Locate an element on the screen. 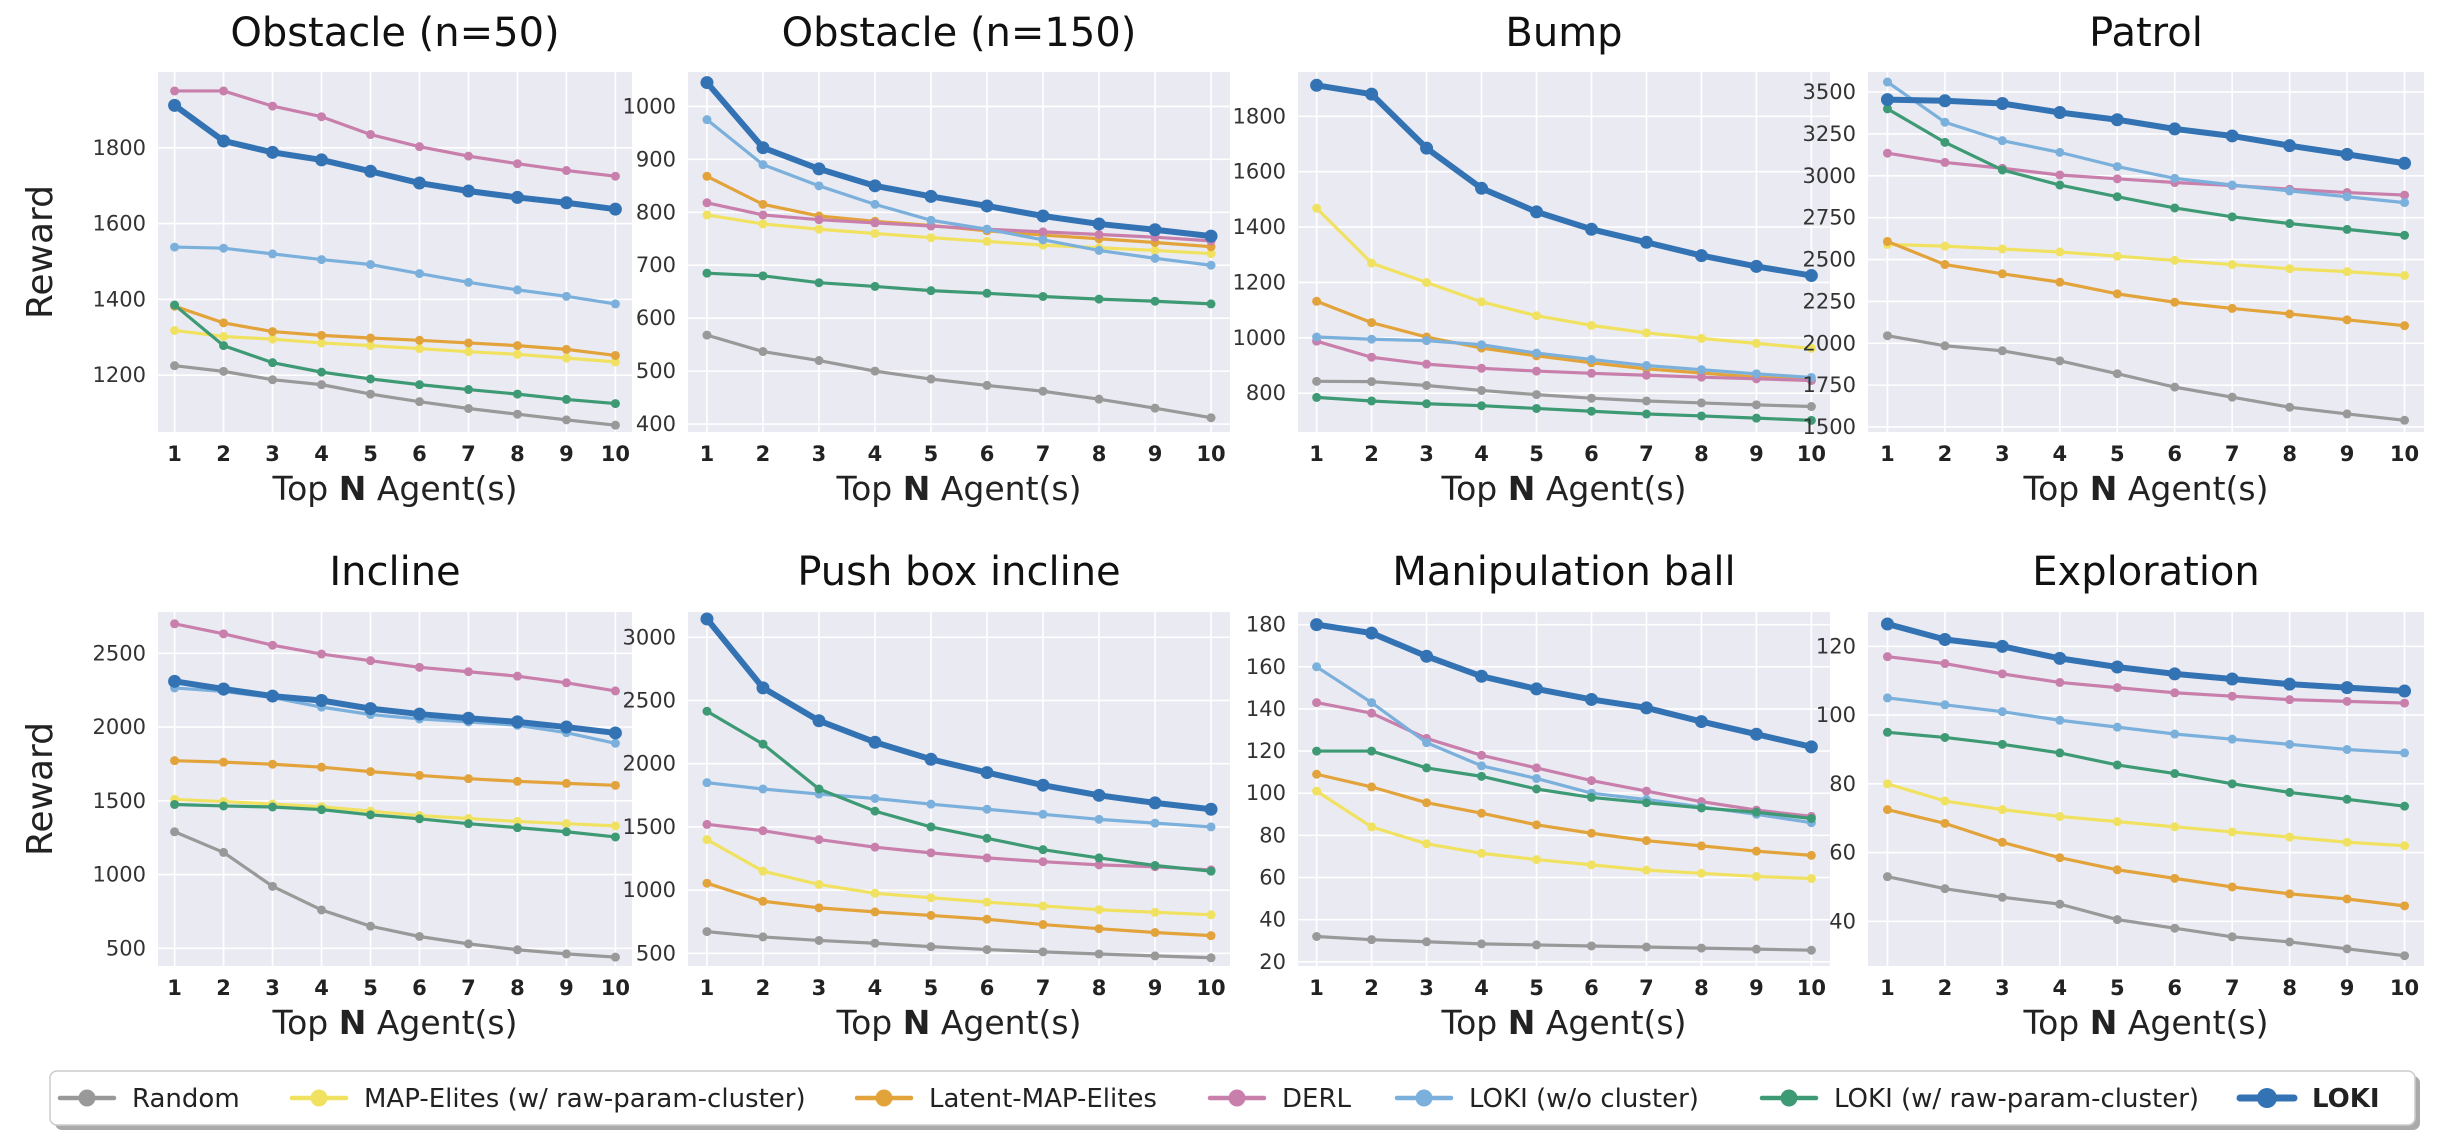  x-tick-label: 1 is located at coordinates (1316, 988).